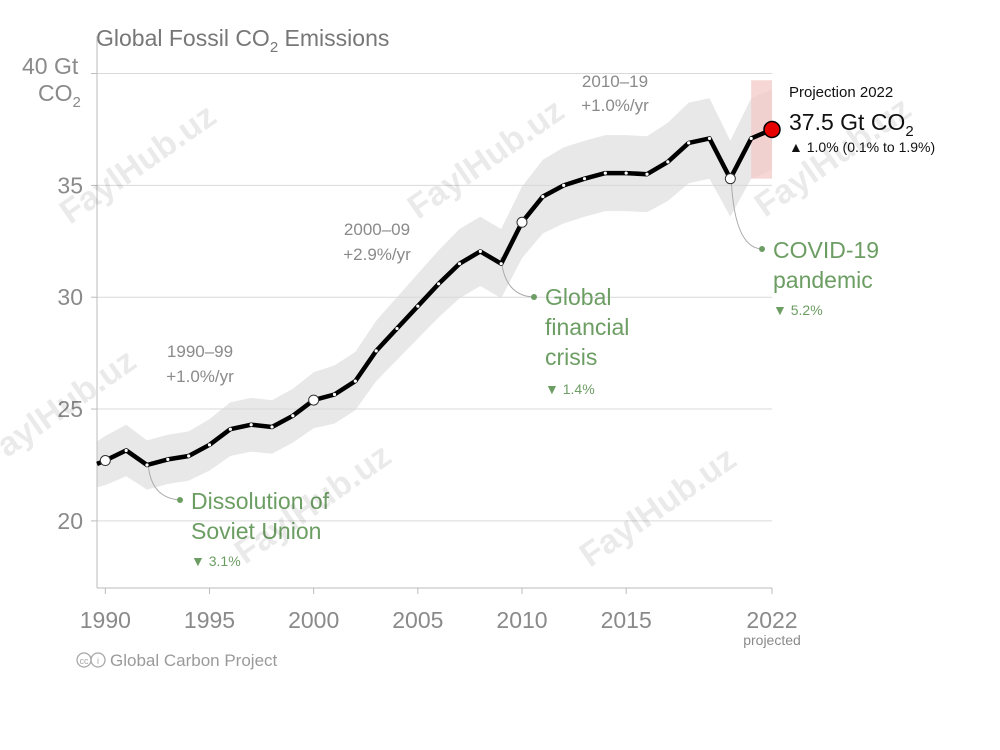  What do you see at coordinates (397, 328) in the screenshot?
I see `year-point-2004` at bounding box center [397, 328].